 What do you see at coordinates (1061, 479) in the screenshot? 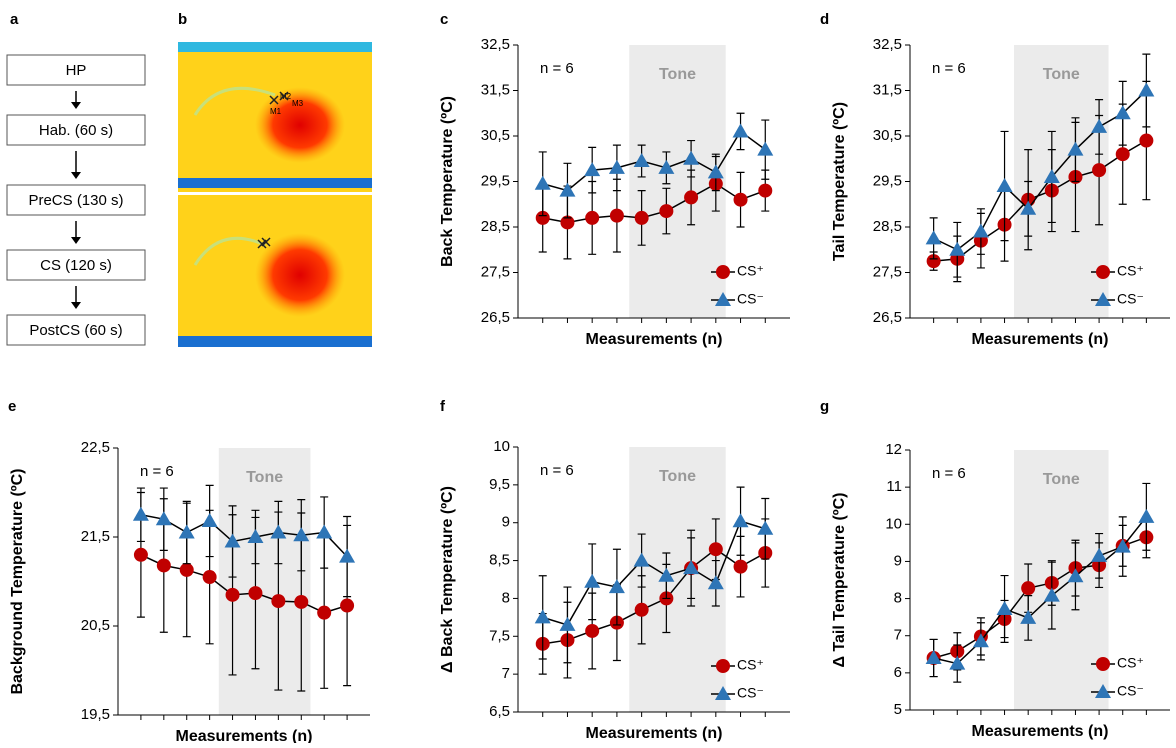
I see `tone-label: Tone` at bounding box center [1061, 479].